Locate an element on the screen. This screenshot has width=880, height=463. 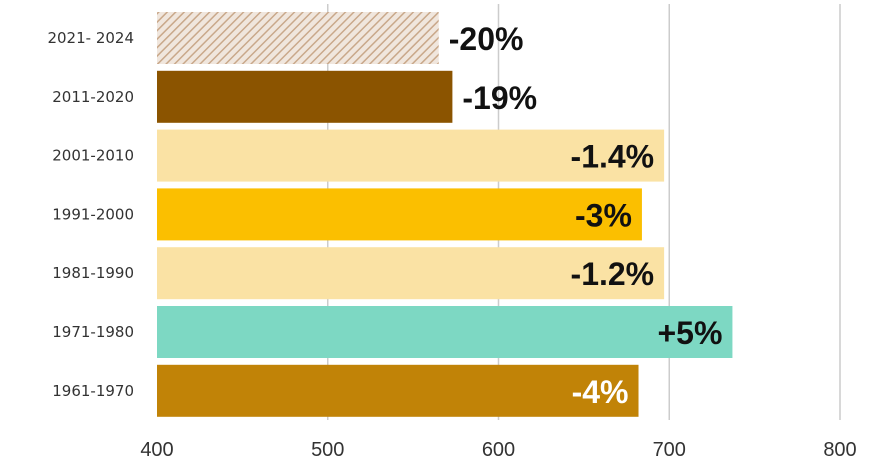
category-label: 2011-2020 is located at coordinates (93, 97).